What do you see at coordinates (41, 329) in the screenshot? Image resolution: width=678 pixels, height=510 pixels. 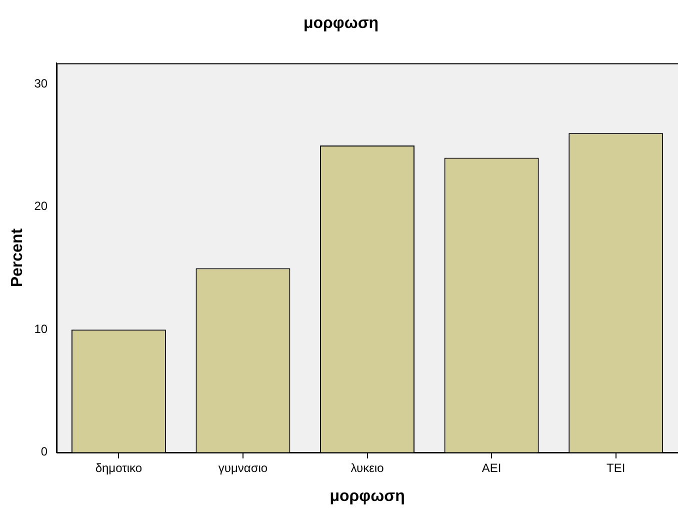 I see `y-tick-label: 10` at bounding box center [41, 329].